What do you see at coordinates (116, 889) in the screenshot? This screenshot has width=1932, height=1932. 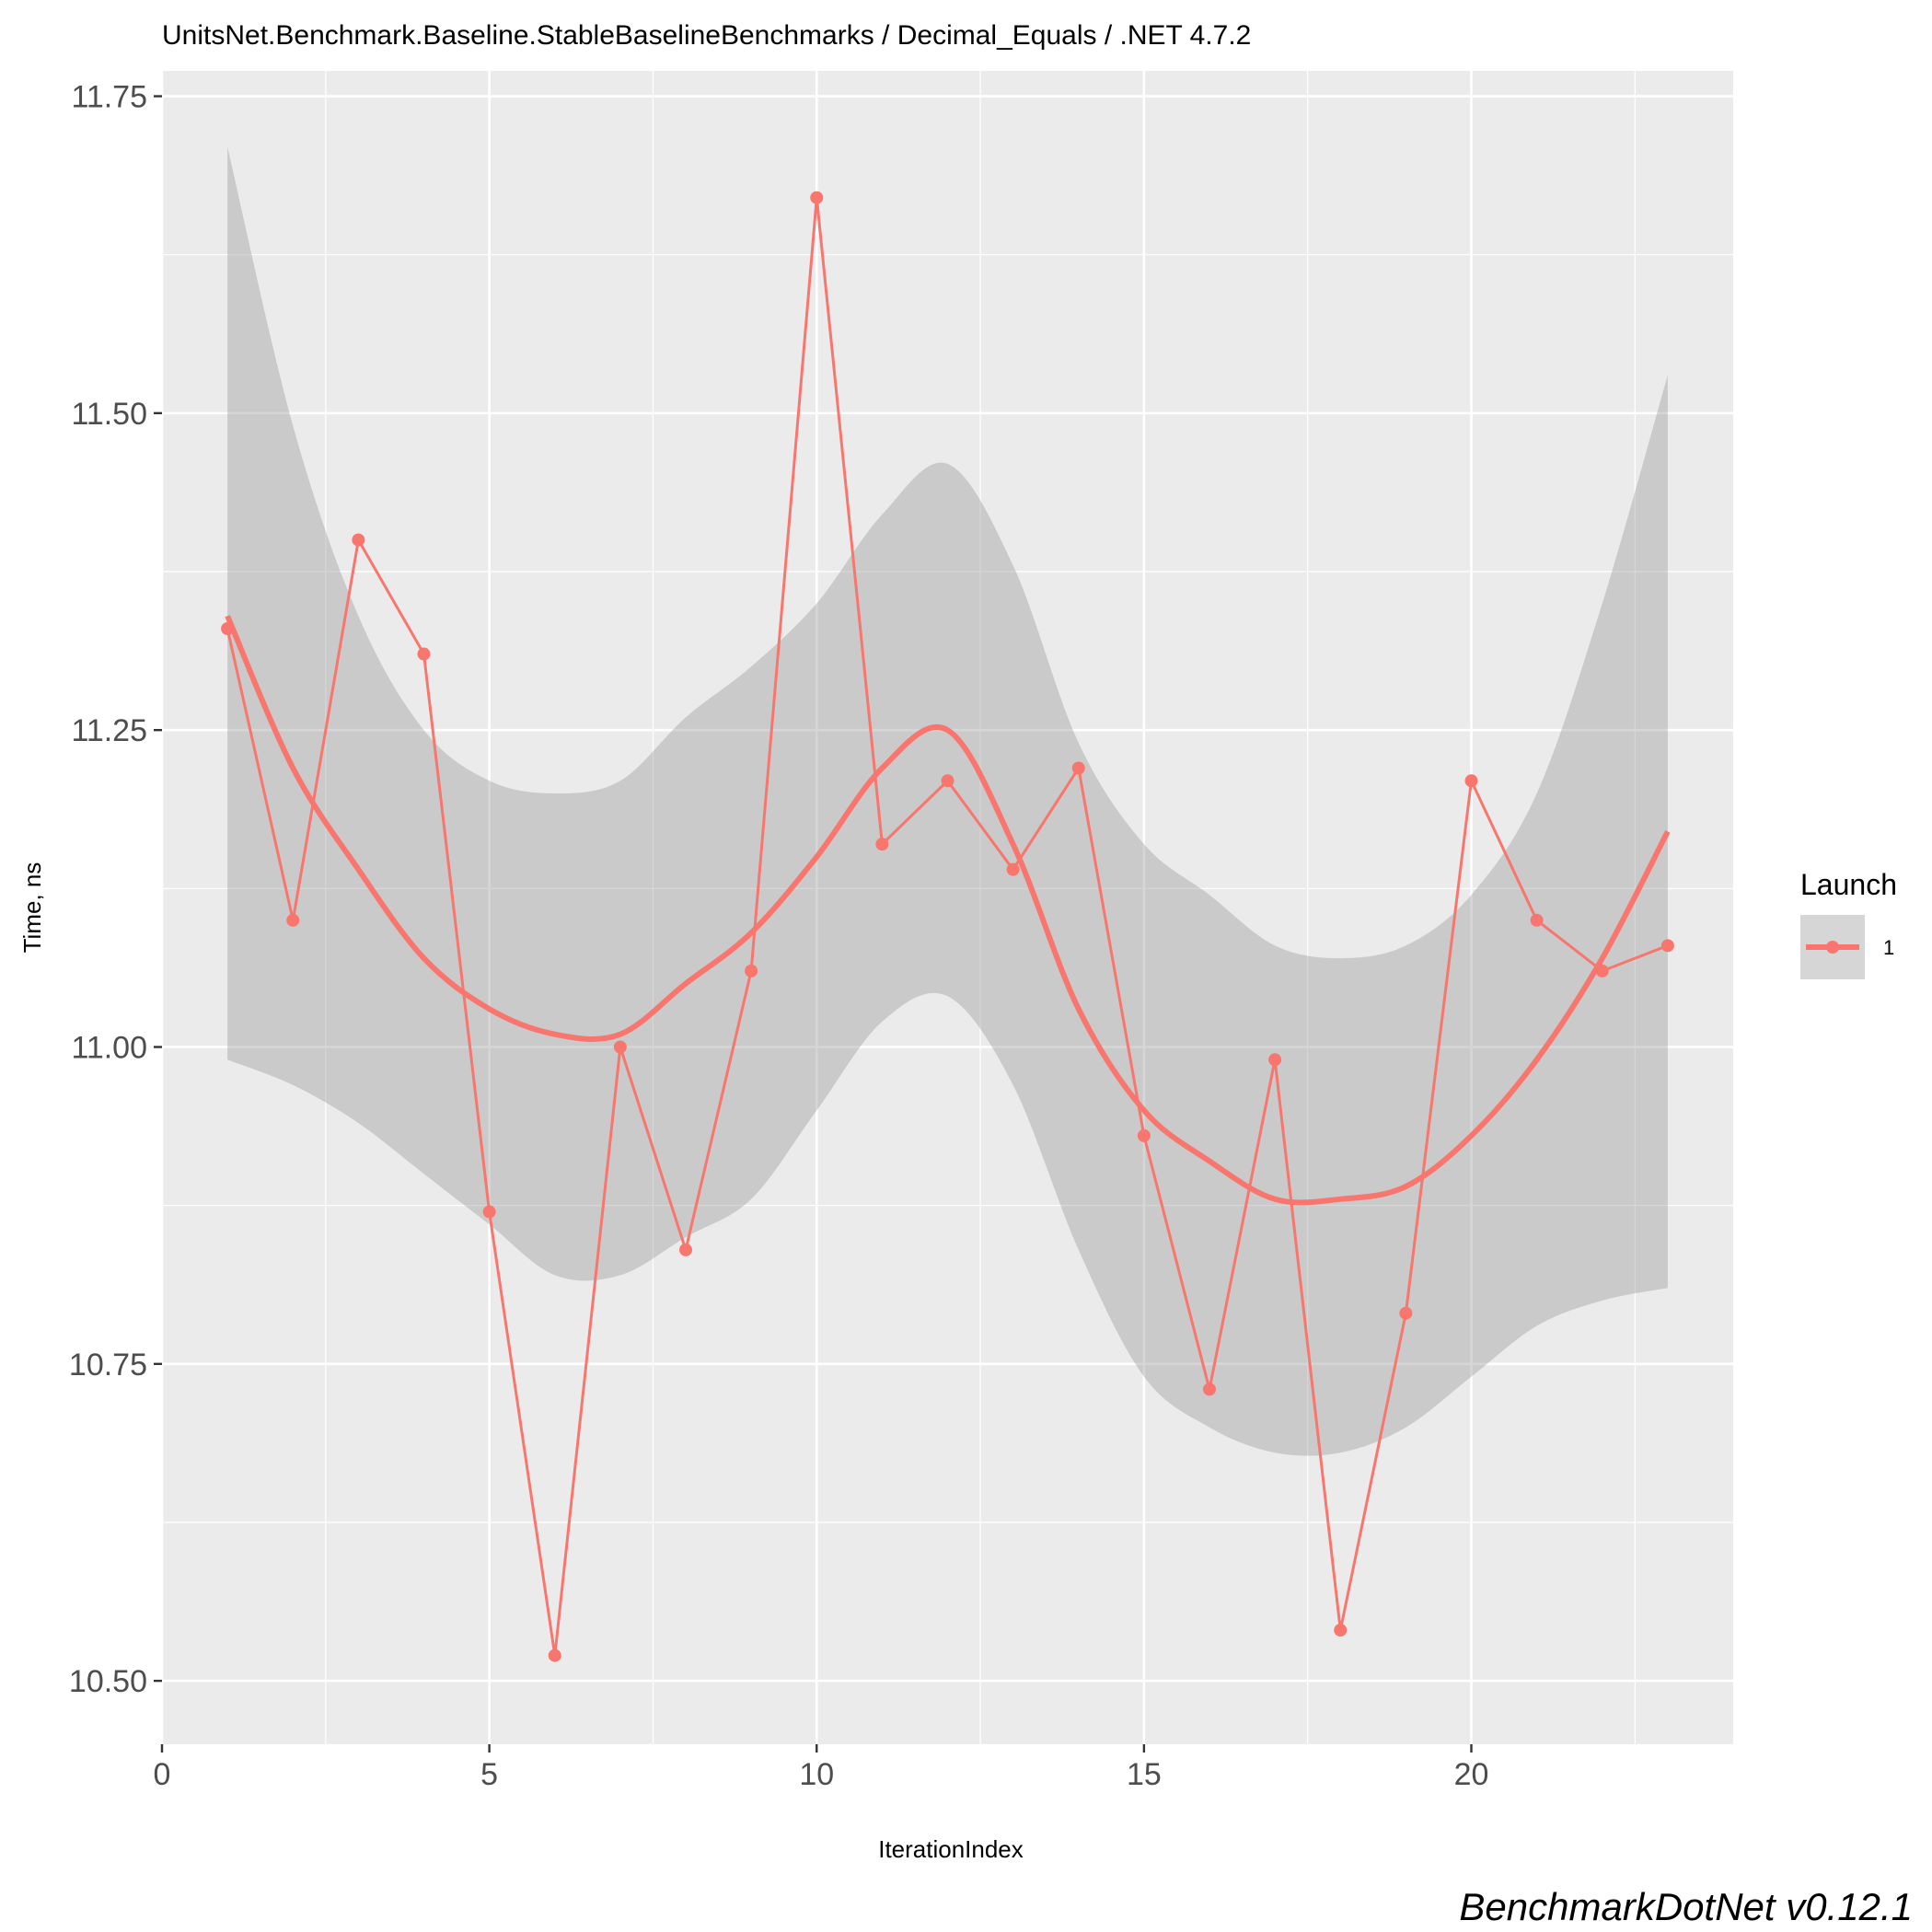 I see `y-axis: 10.50 10.75 11.00 11.25 11.50 11.75` at bounding box center [116, 889].